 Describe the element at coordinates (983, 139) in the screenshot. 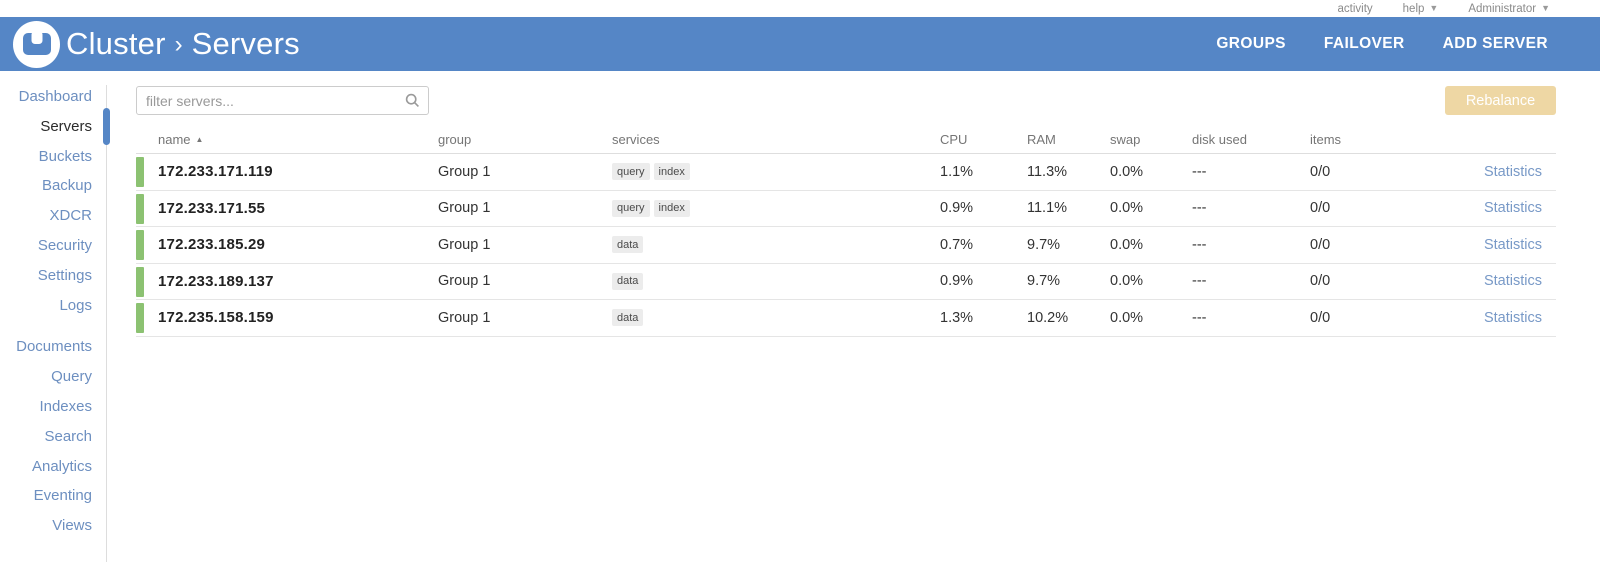

I see `column-header-CPU: CPU` at that location.